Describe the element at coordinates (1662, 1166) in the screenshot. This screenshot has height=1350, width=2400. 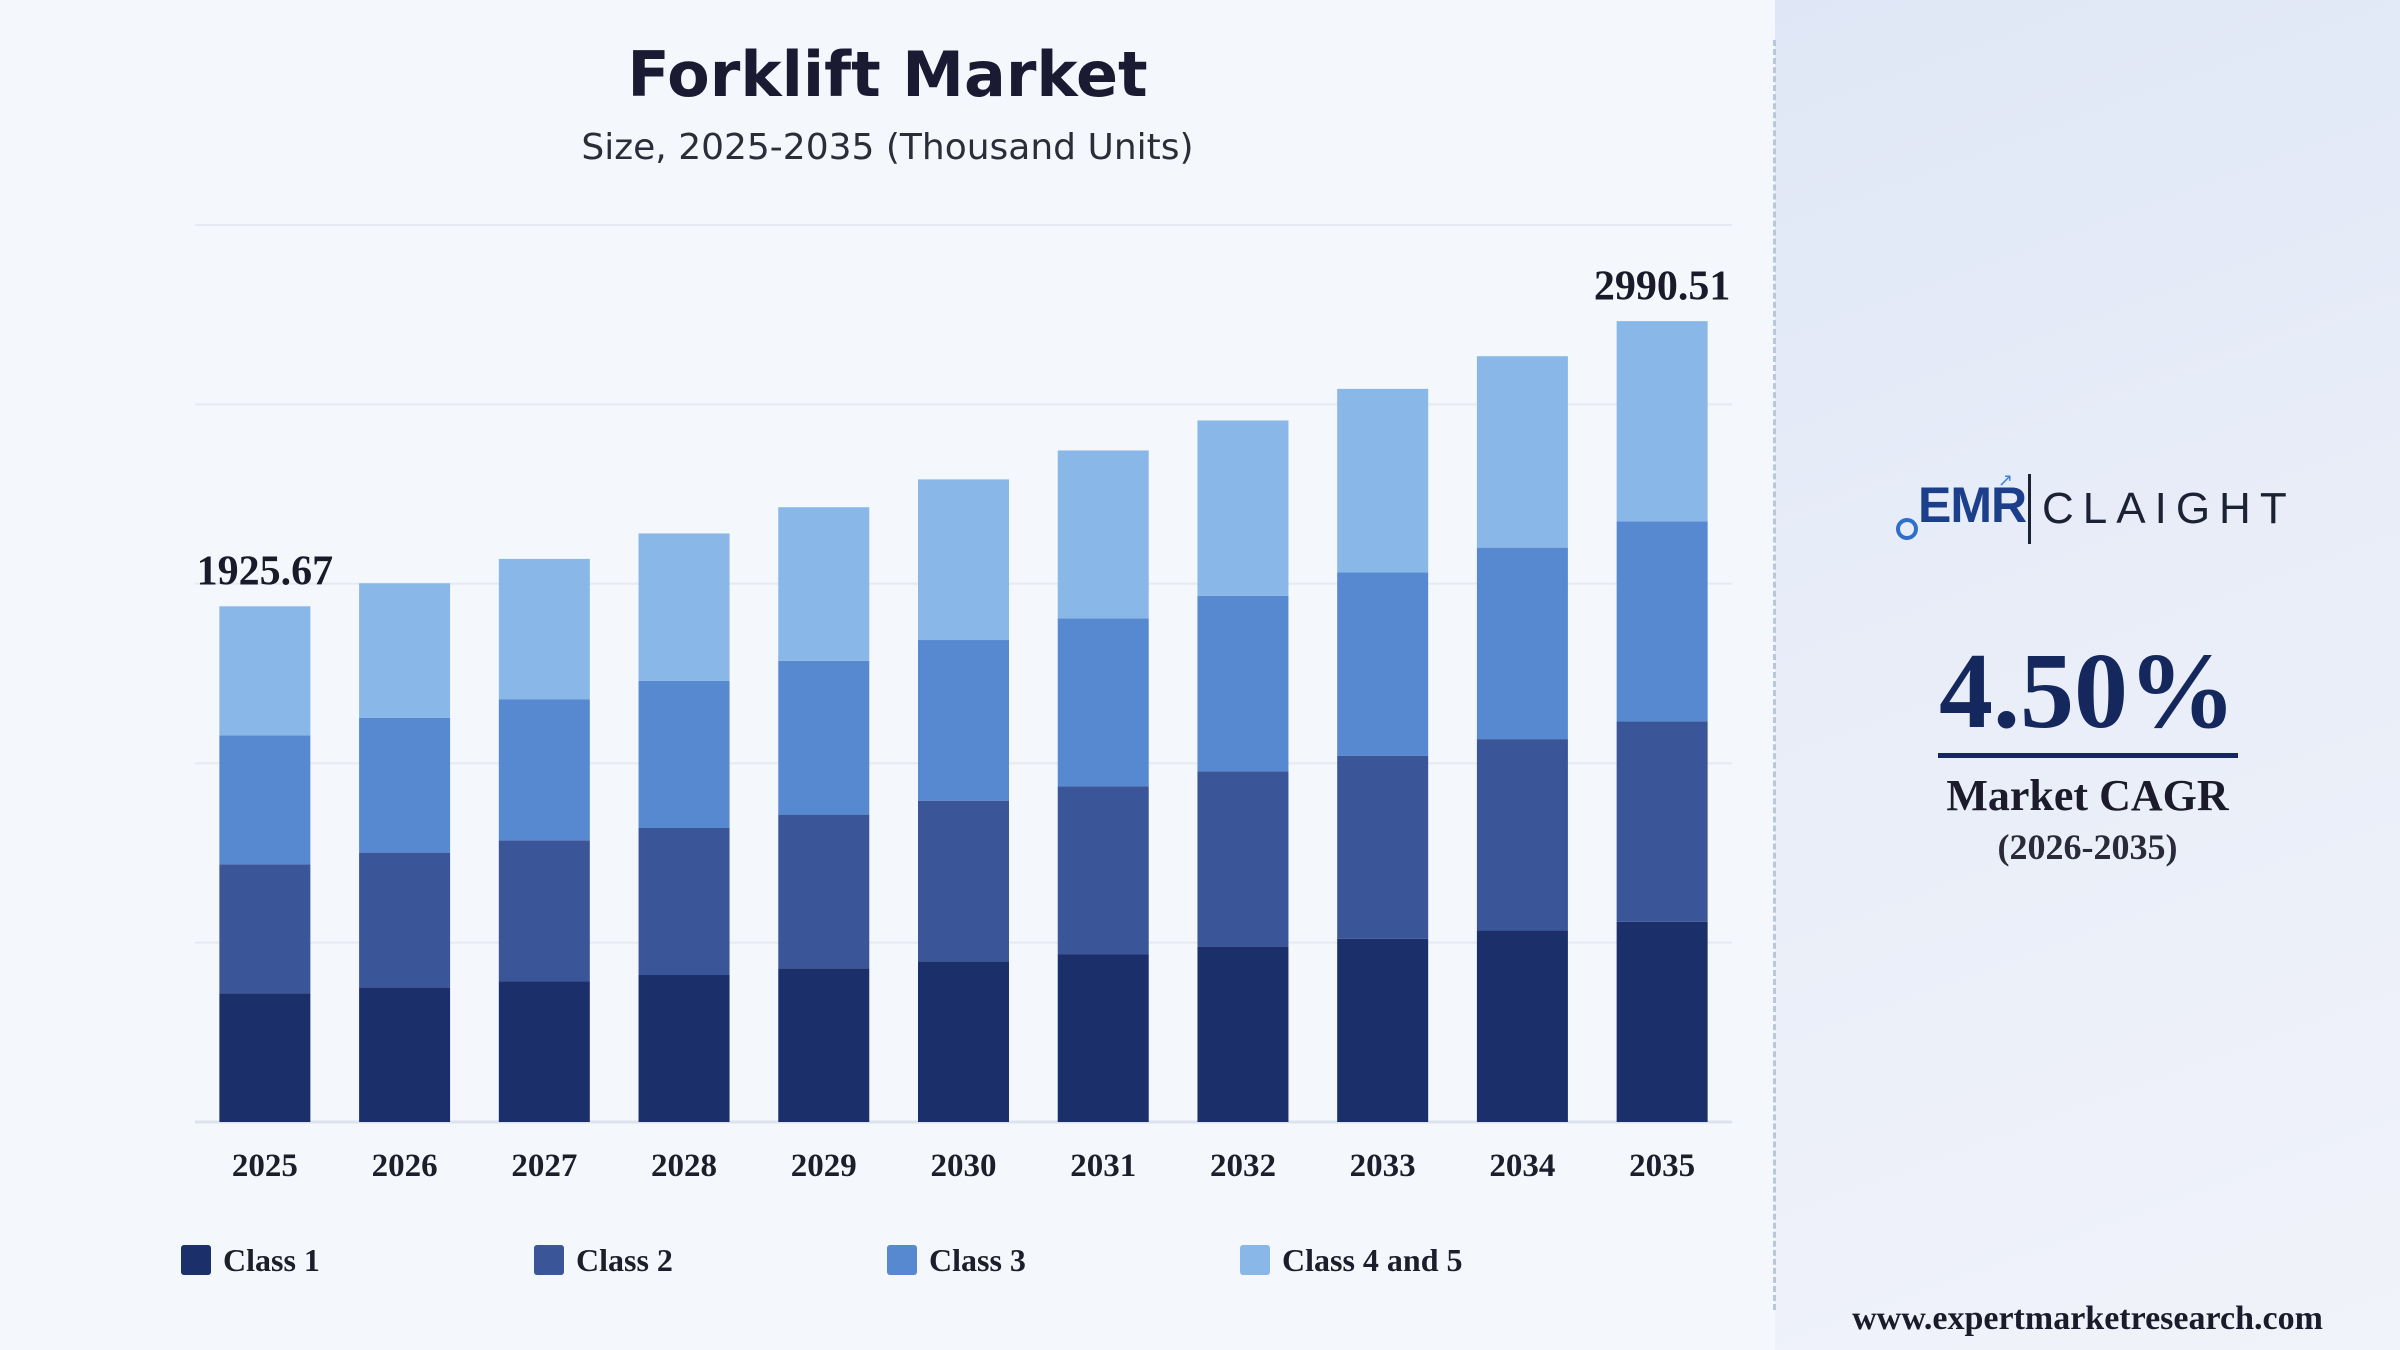
I see `x-tick-label: 2035` at that location.